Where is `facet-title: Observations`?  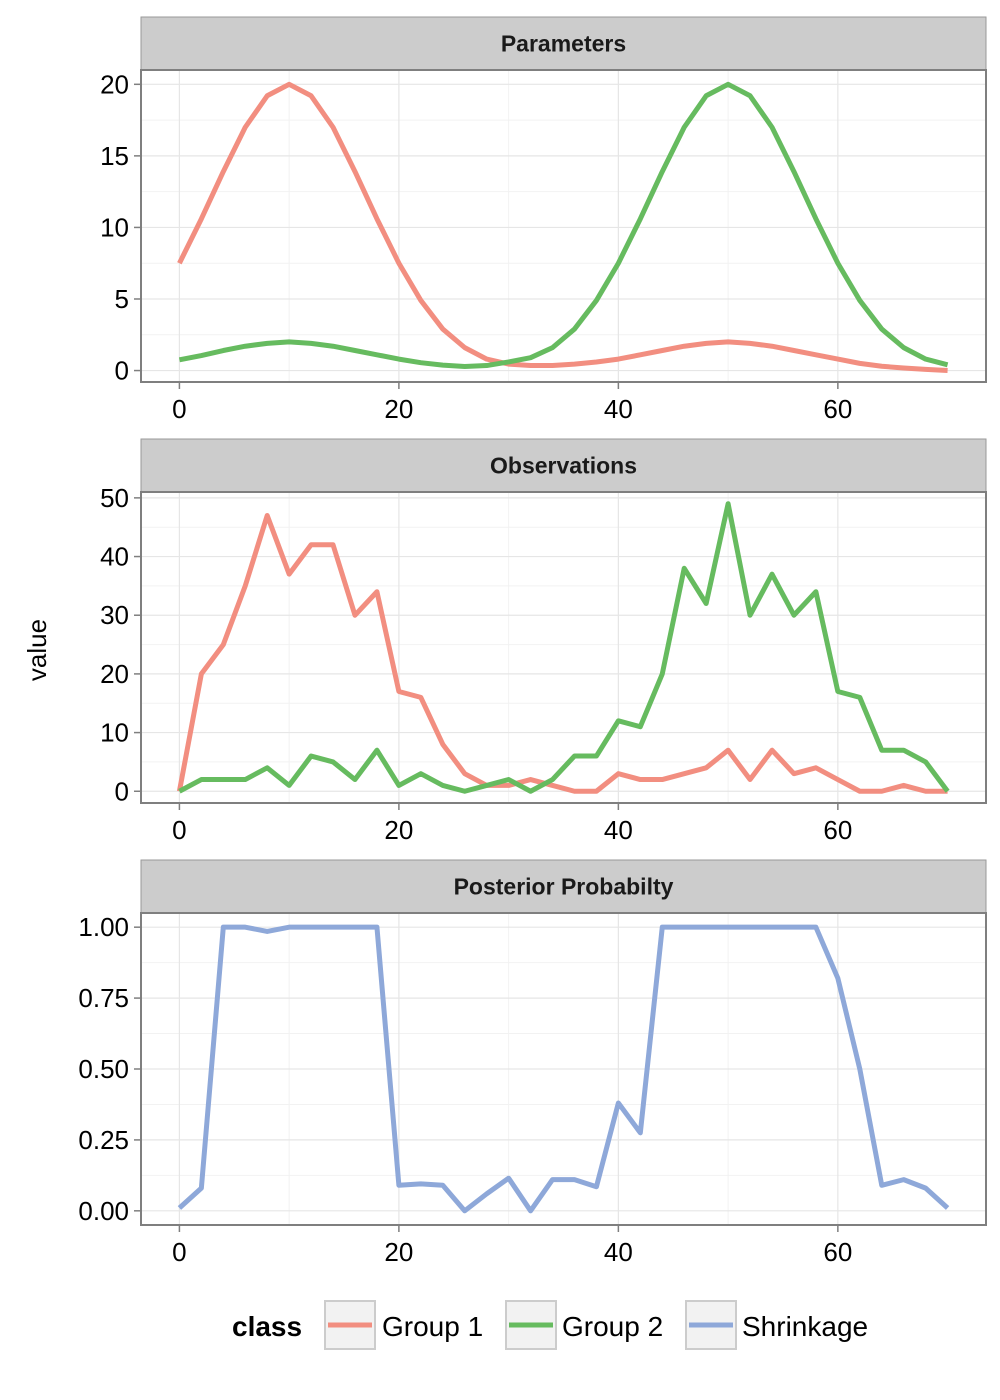 facet-title: Observations is located at coordinates (563, 466).